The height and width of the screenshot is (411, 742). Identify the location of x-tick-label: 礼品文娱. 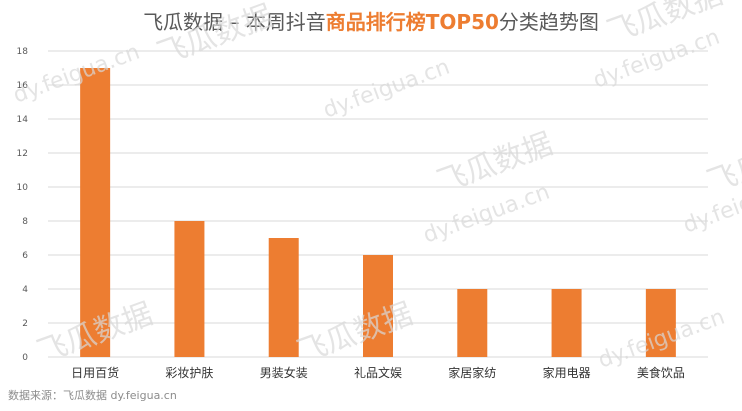
(378, 372).